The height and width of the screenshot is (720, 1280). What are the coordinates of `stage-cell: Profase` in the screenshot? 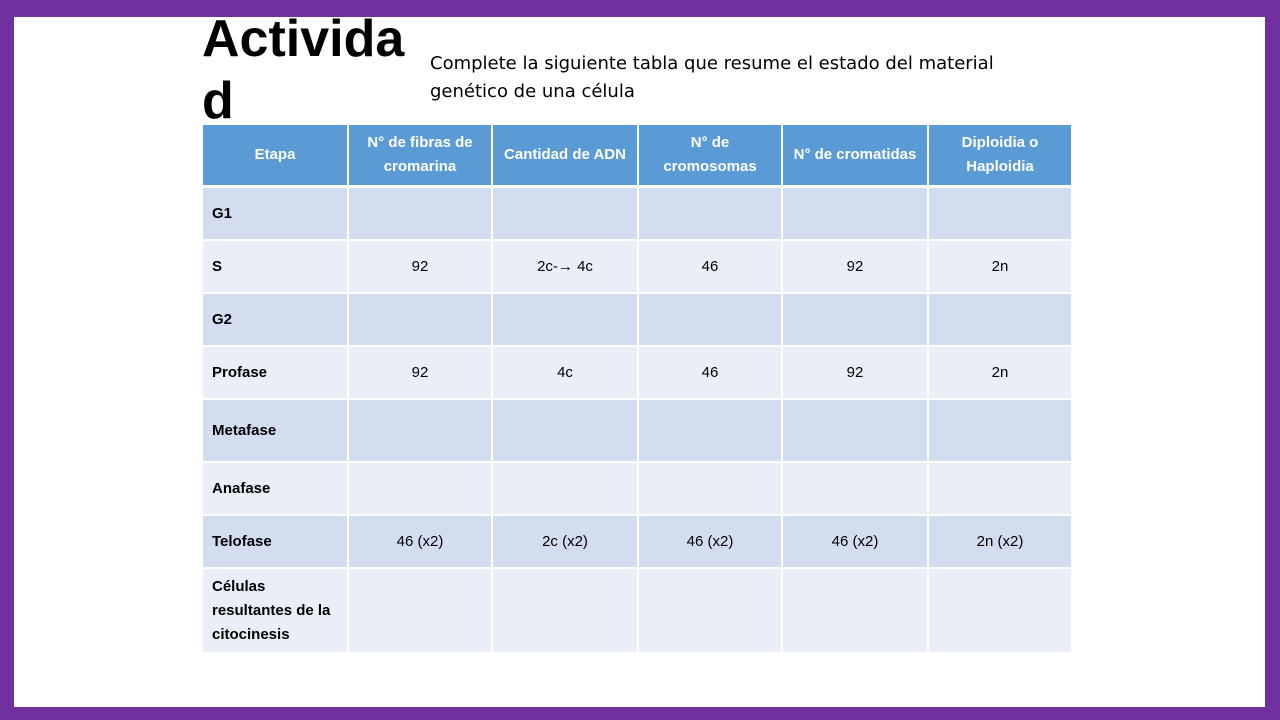 It's located at (275, 373).